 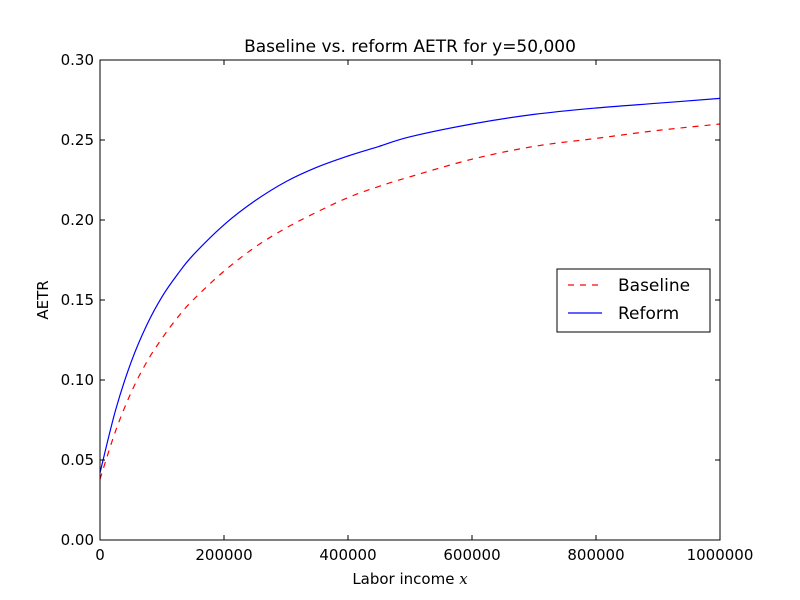 What do you see at coordinates (405, 579) in the screenshot?
I see `x-axis-label-text: Labor income` at bounding box center [405, 579].